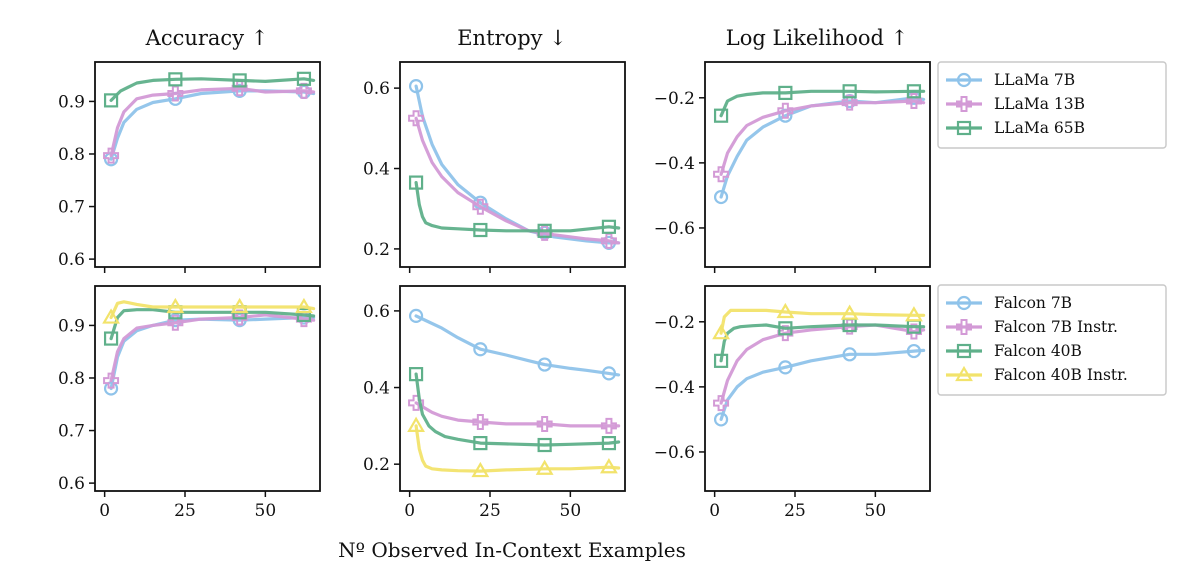 The height and width of the screenshot is (586, 1200). What do you see at coordinates (71, 379) in the screenshot?
I see `y-tick-label: 0.8` at bounding box center [71, 379].